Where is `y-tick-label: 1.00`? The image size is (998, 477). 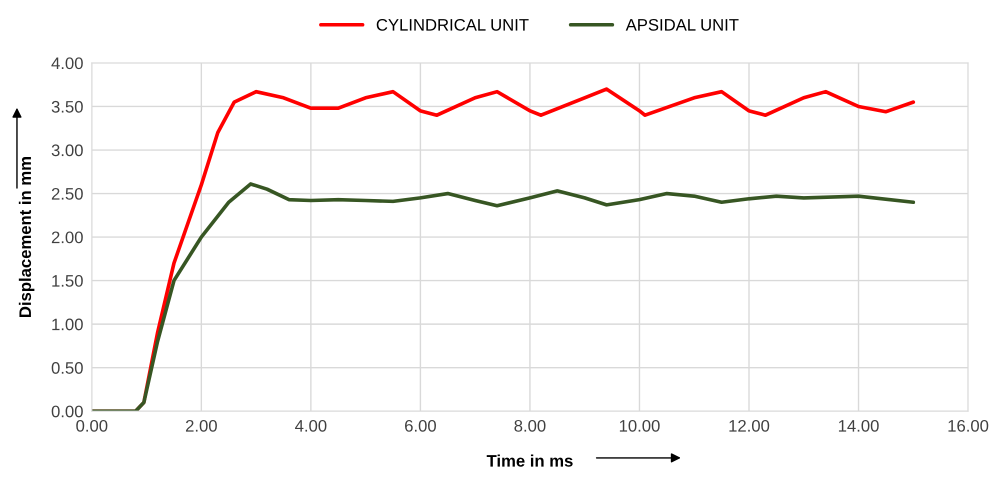
y-tick-label: 1.00 is located at coordinates (67, 324).